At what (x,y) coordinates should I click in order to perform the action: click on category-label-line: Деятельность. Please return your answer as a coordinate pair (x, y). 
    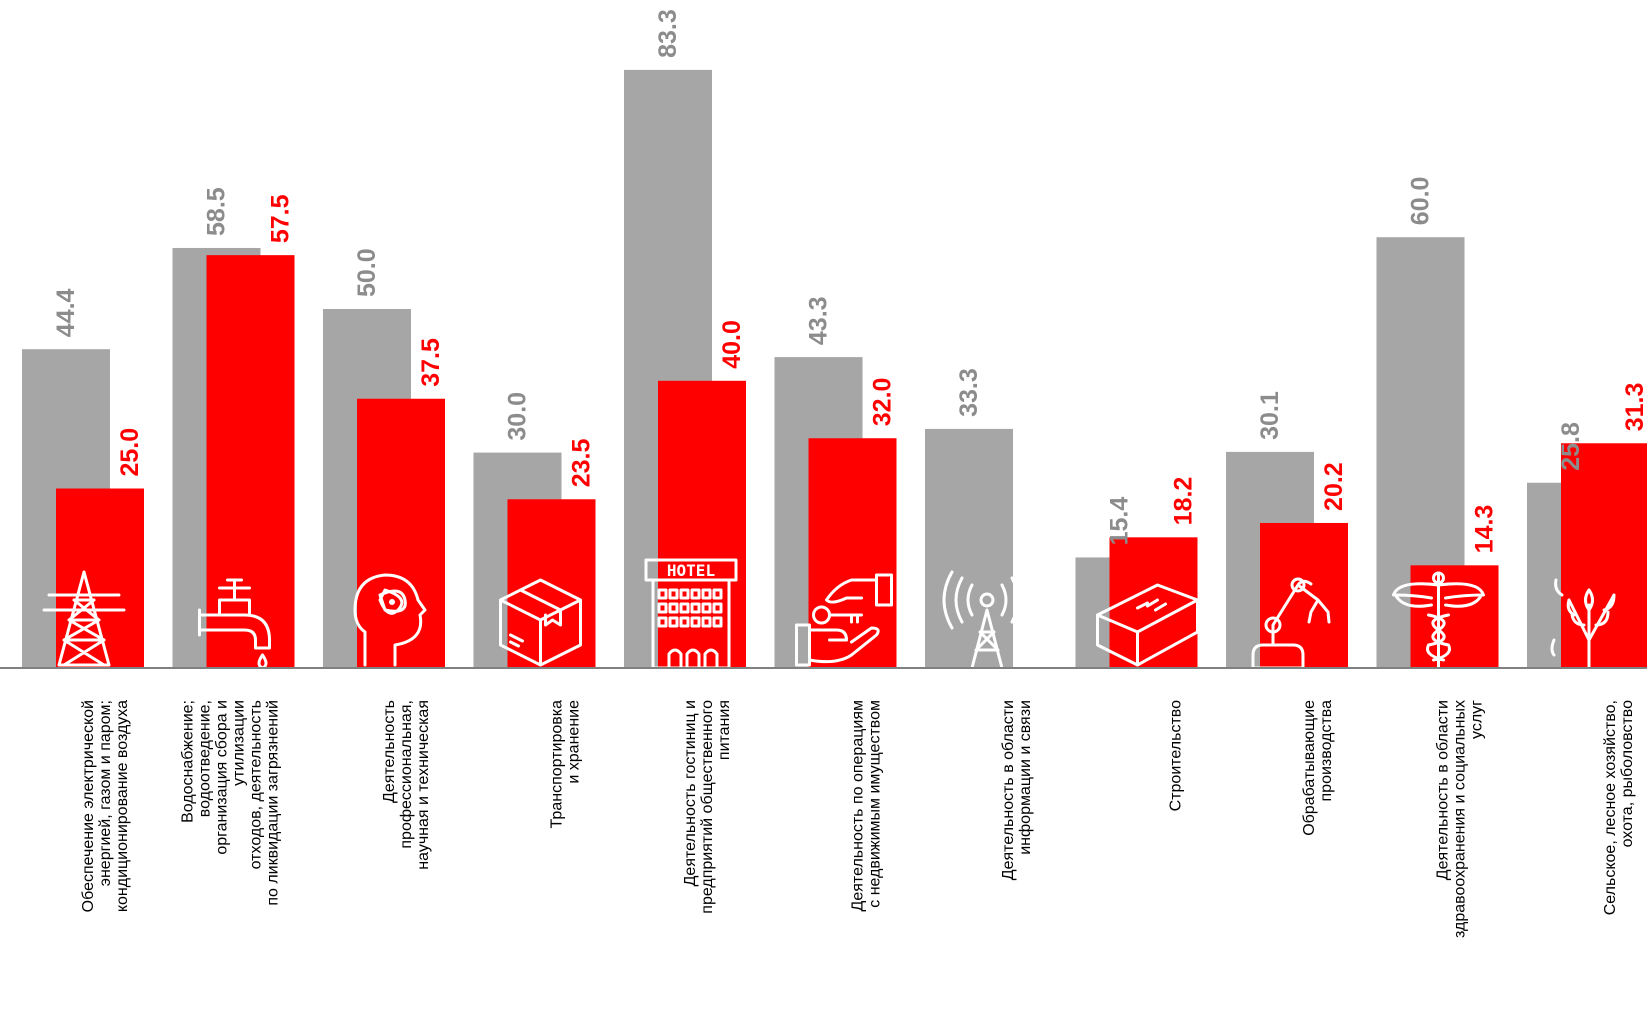
    Looking at the image, I should click on (389, 751).